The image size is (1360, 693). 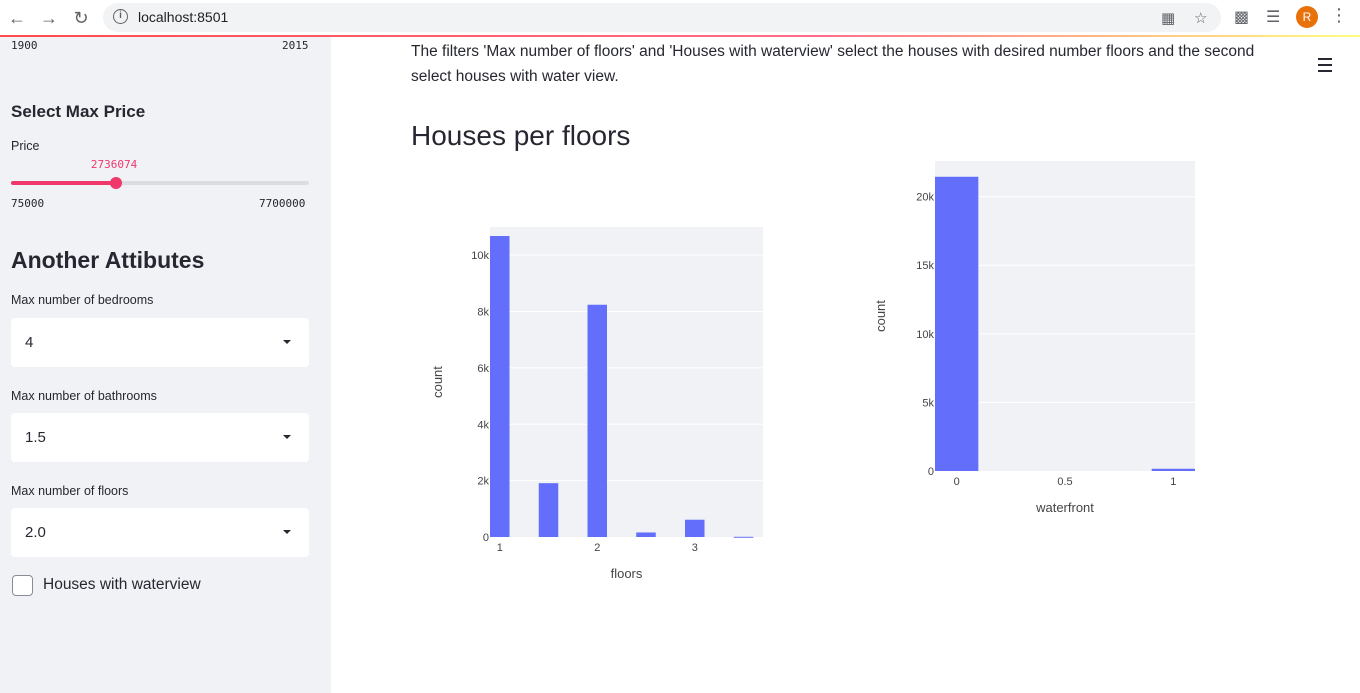 What do you see at coordinates (1201, 18) in the screenshot?
I see `bookmark-star-icon: ☆` at bounding box center [1201, 18].